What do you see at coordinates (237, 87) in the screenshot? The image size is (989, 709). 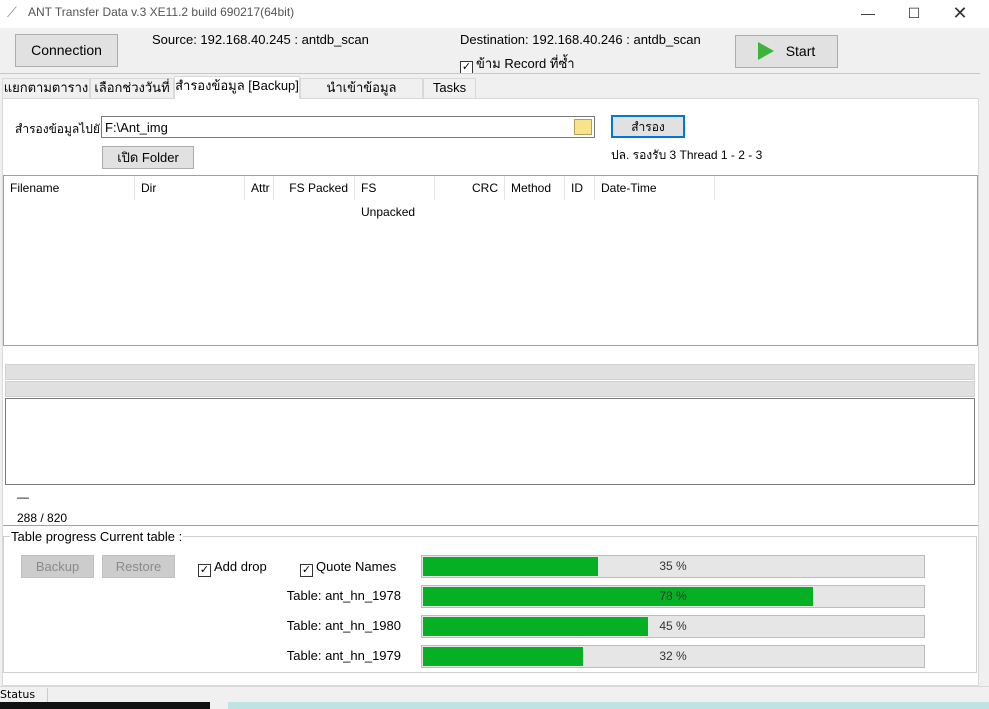 I see `tab-backup: สำรองข้อมูล [Backup]` at bounding box center [237, 87].